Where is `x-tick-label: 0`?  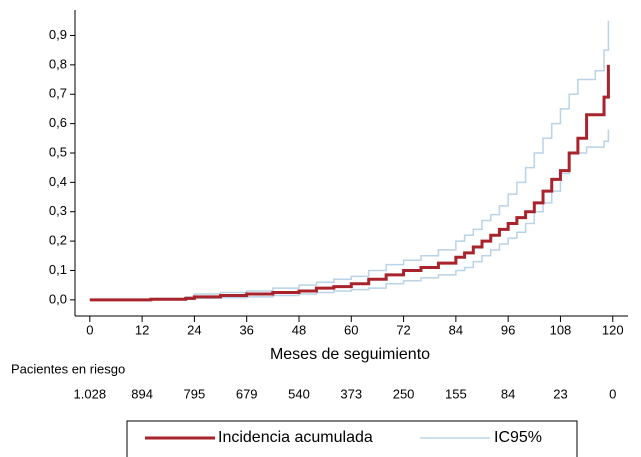 x-tick-label: 0 is located at coordinates (89, 329).